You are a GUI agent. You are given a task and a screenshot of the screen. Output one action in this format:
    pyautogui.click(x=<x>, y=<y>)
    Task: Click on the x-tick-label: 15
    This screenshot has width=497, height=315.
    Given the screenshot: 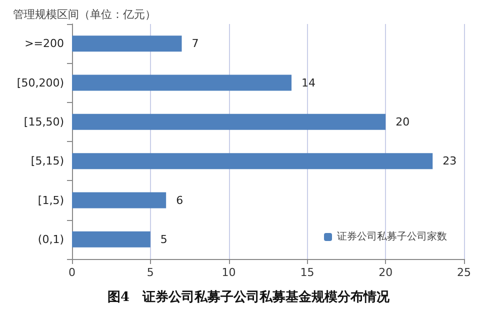 What is the action you would take?
    pyautogui.click(x=307, y=272)
    